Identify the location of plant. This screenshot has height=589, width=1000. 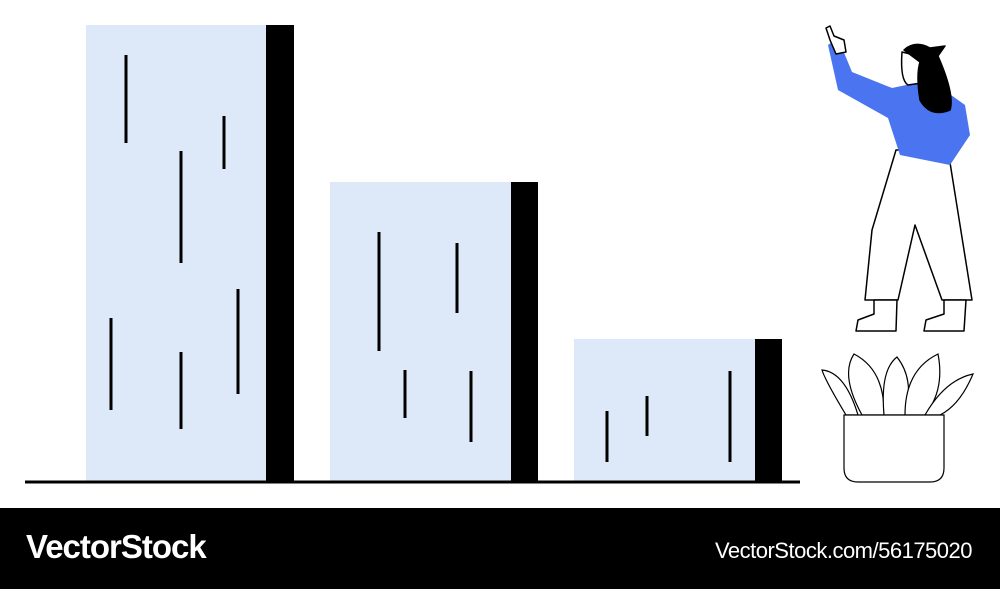
(897, 418).